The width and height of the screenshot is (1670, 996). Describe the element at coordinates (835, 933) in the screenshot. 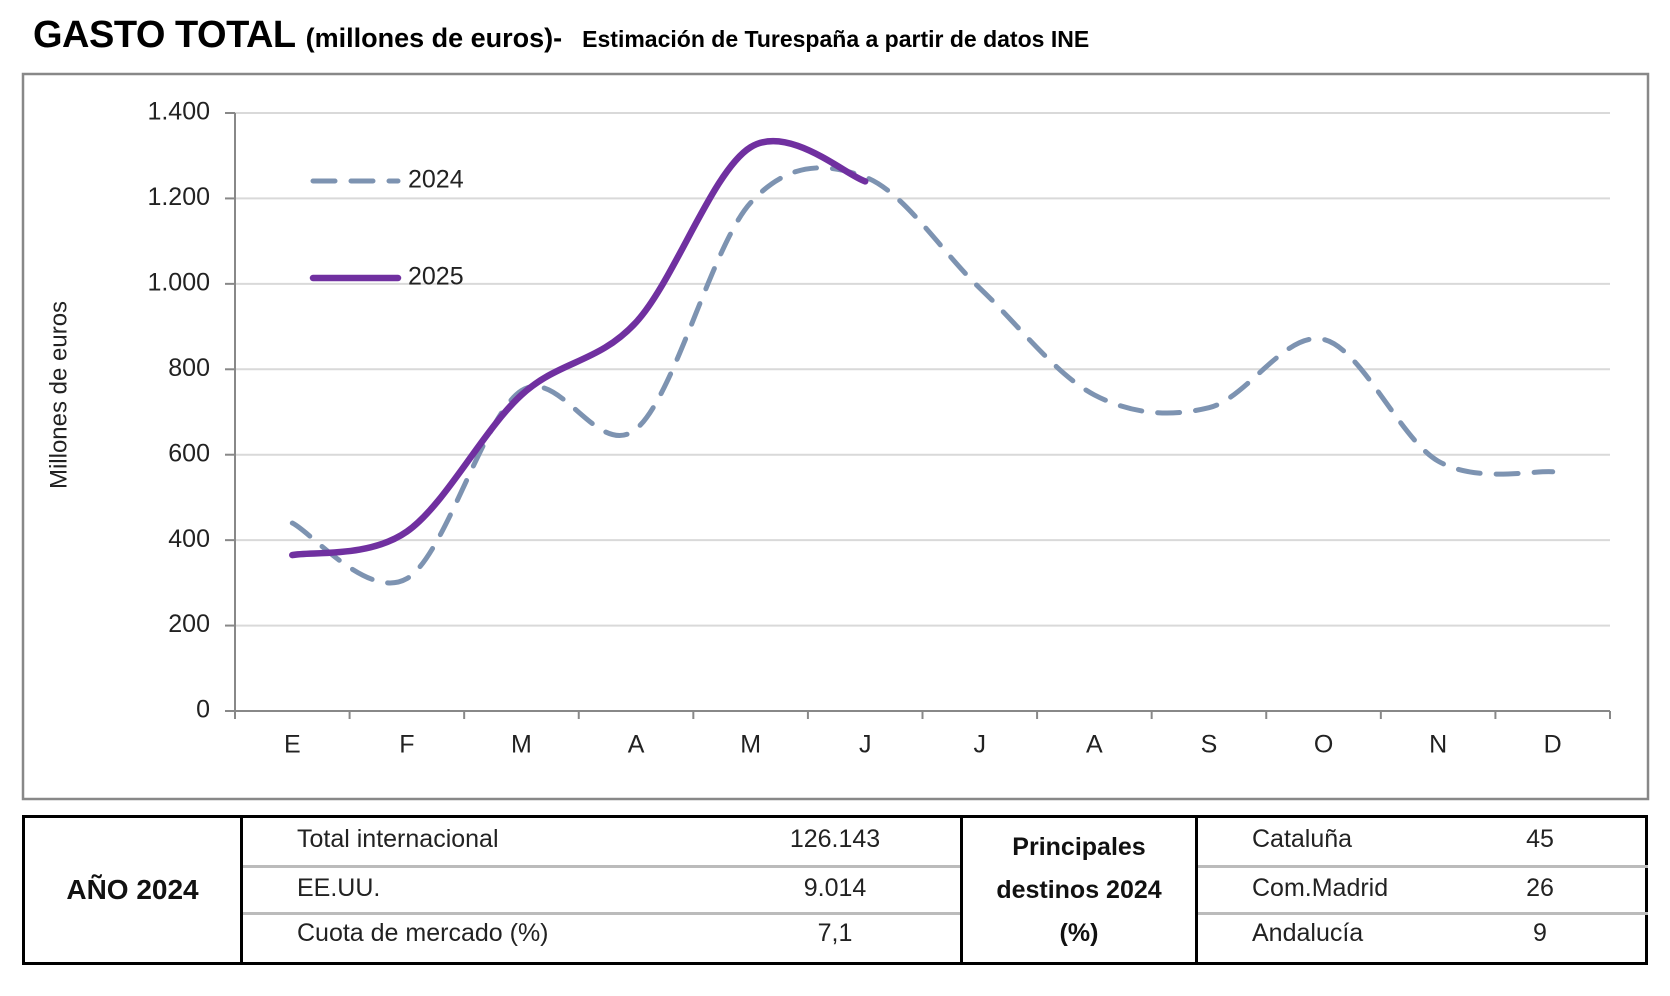

I see `row-value: 7,1` at that location.